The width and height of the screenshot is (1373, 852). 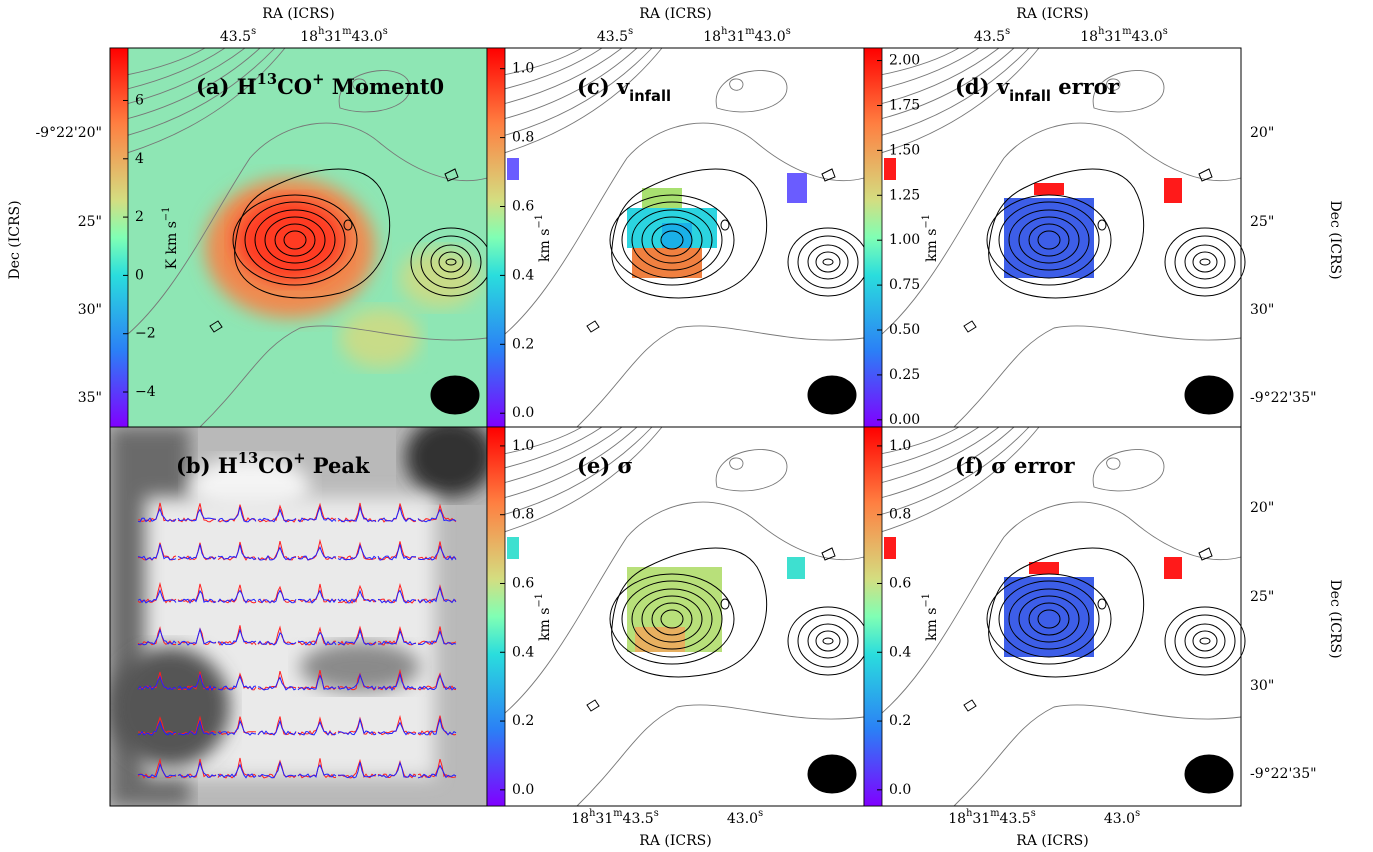 I want to click on panel-title: (f) σ error, so click(x=1015, y=465).